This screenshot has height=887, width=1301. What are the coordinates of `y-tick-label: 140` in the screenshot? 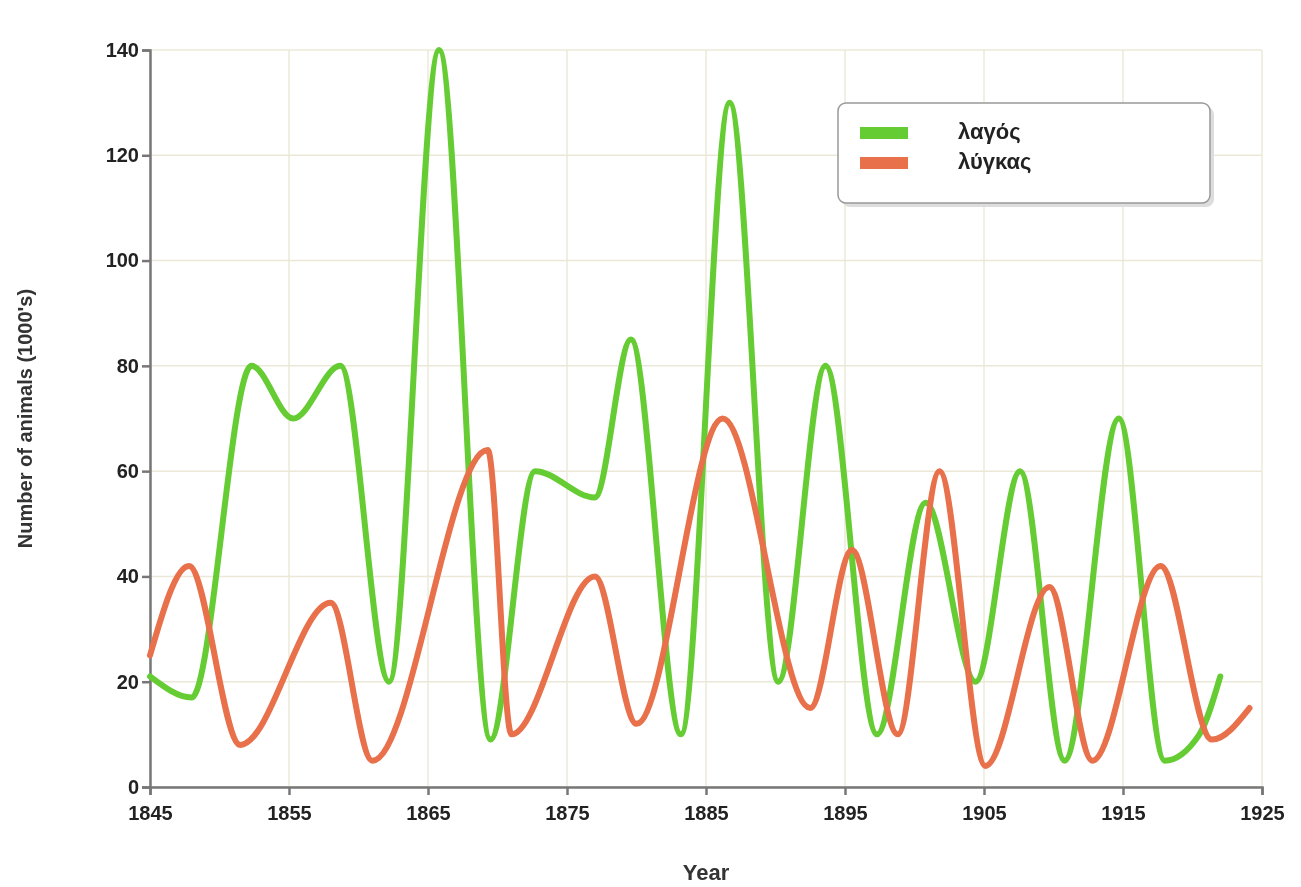 It's located at (122, 49).